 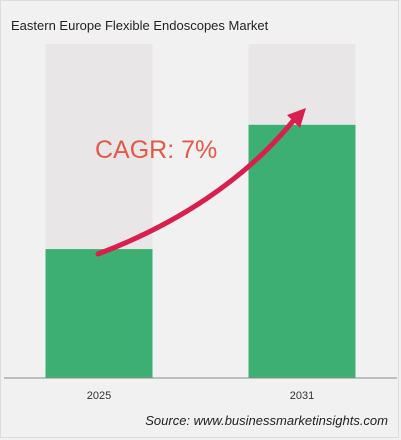 What do you see at coordinates (200, 396) in the screenshot?
I see `x-axis-ticks: 2025 2031` at bounding box center [200, 396].